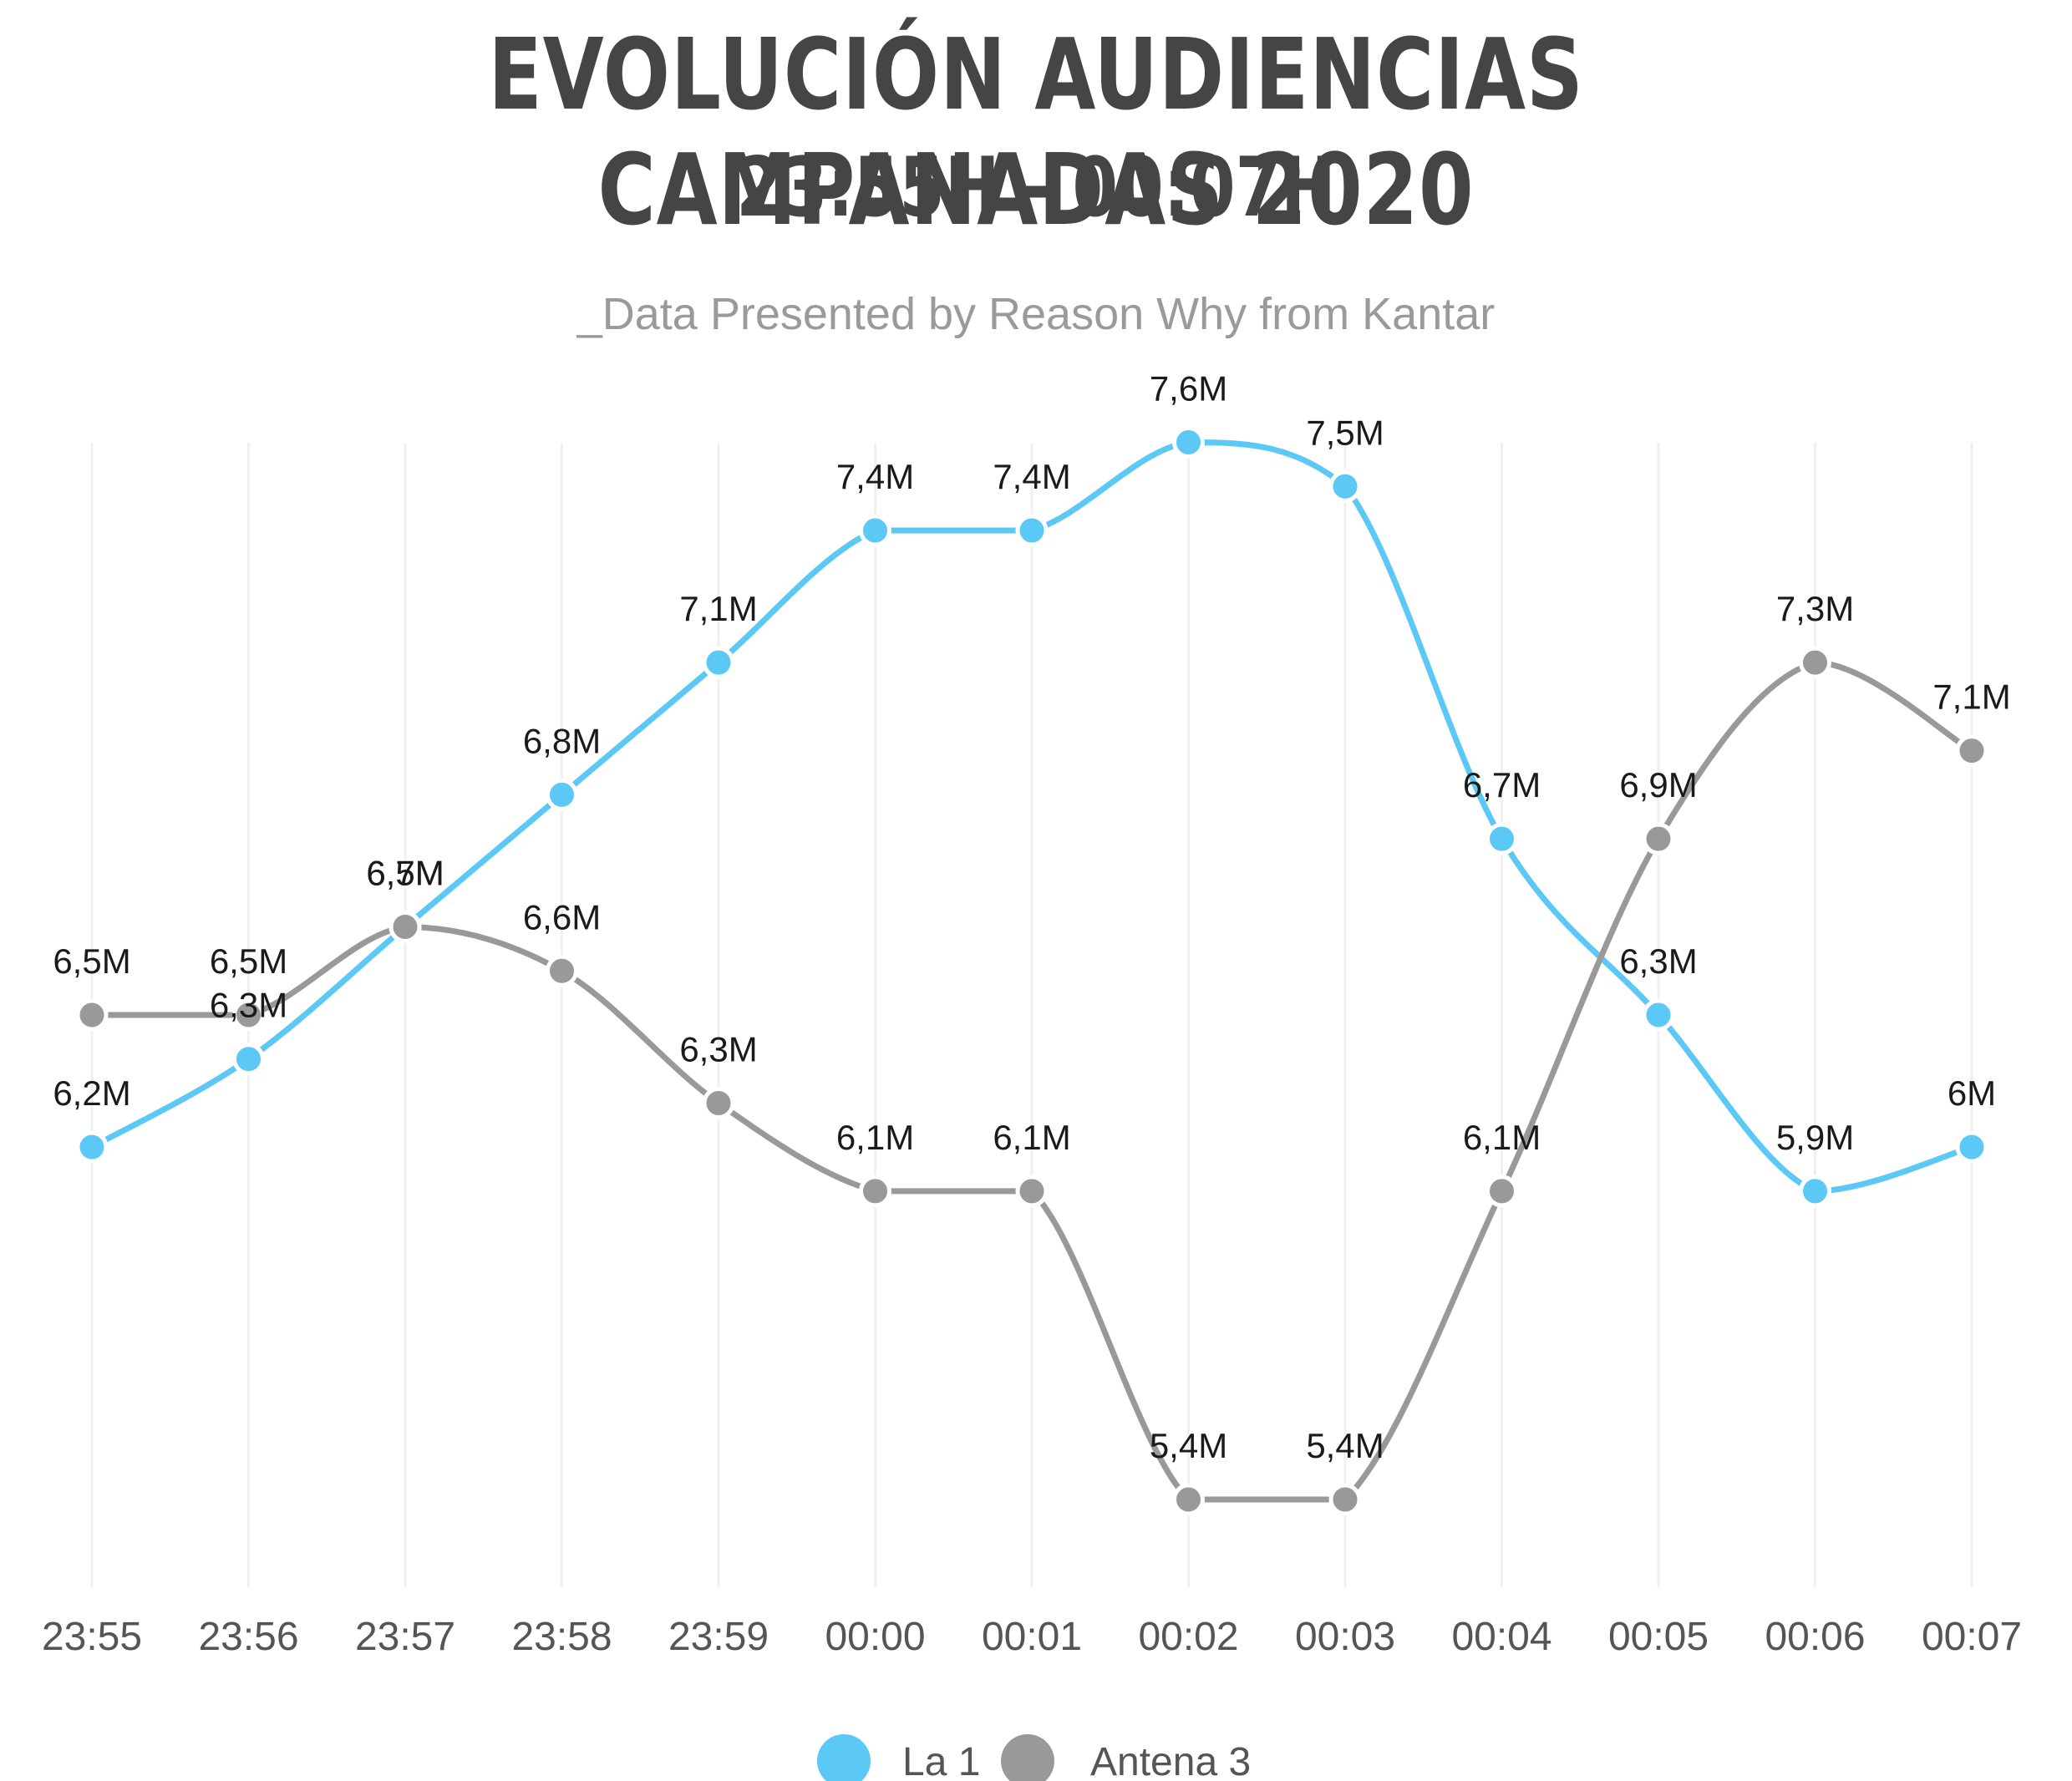 The width and height of the screenshot is (2072, 1781). Describe the element at coordinates (1170, 1760) in the screenshot. I see `legend-label-antena-3: Antena 3` at that location.